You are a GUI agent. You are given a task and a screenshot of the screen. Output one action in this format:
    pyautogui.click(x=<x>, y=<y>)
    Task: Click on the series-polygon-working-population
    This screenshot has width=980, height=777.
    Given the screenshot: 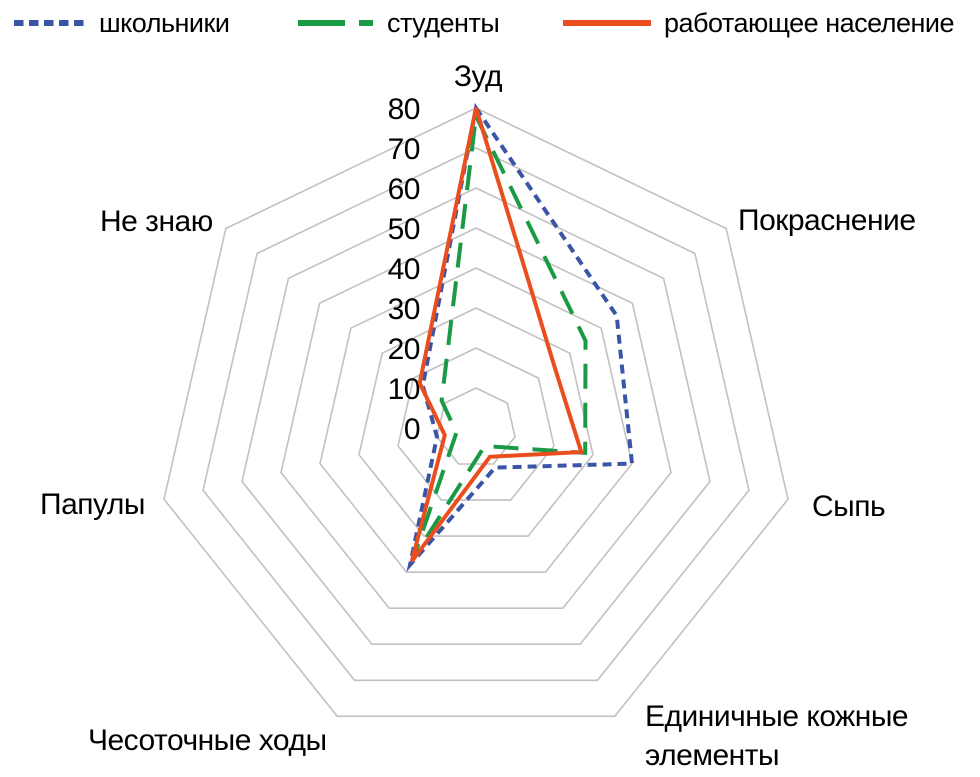 What is the action you would take?
    pyautogui.click(x=496, y=335)
    